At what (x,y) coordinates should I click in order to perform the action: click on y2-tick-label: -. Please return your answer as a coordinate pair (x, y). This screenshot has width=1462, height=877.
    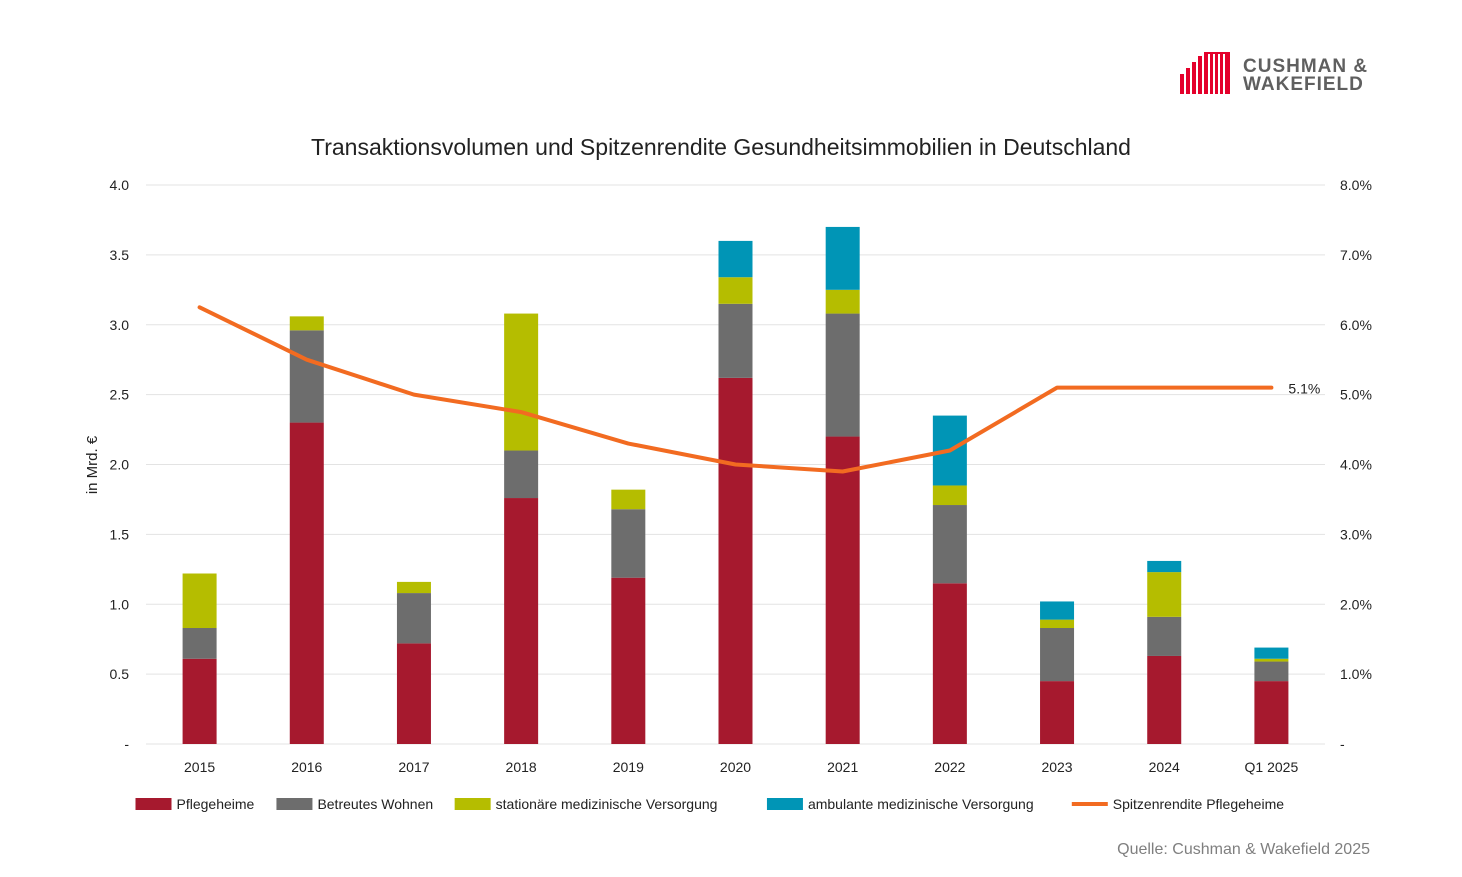
    Looking at the image, I should click on (1342, 744).